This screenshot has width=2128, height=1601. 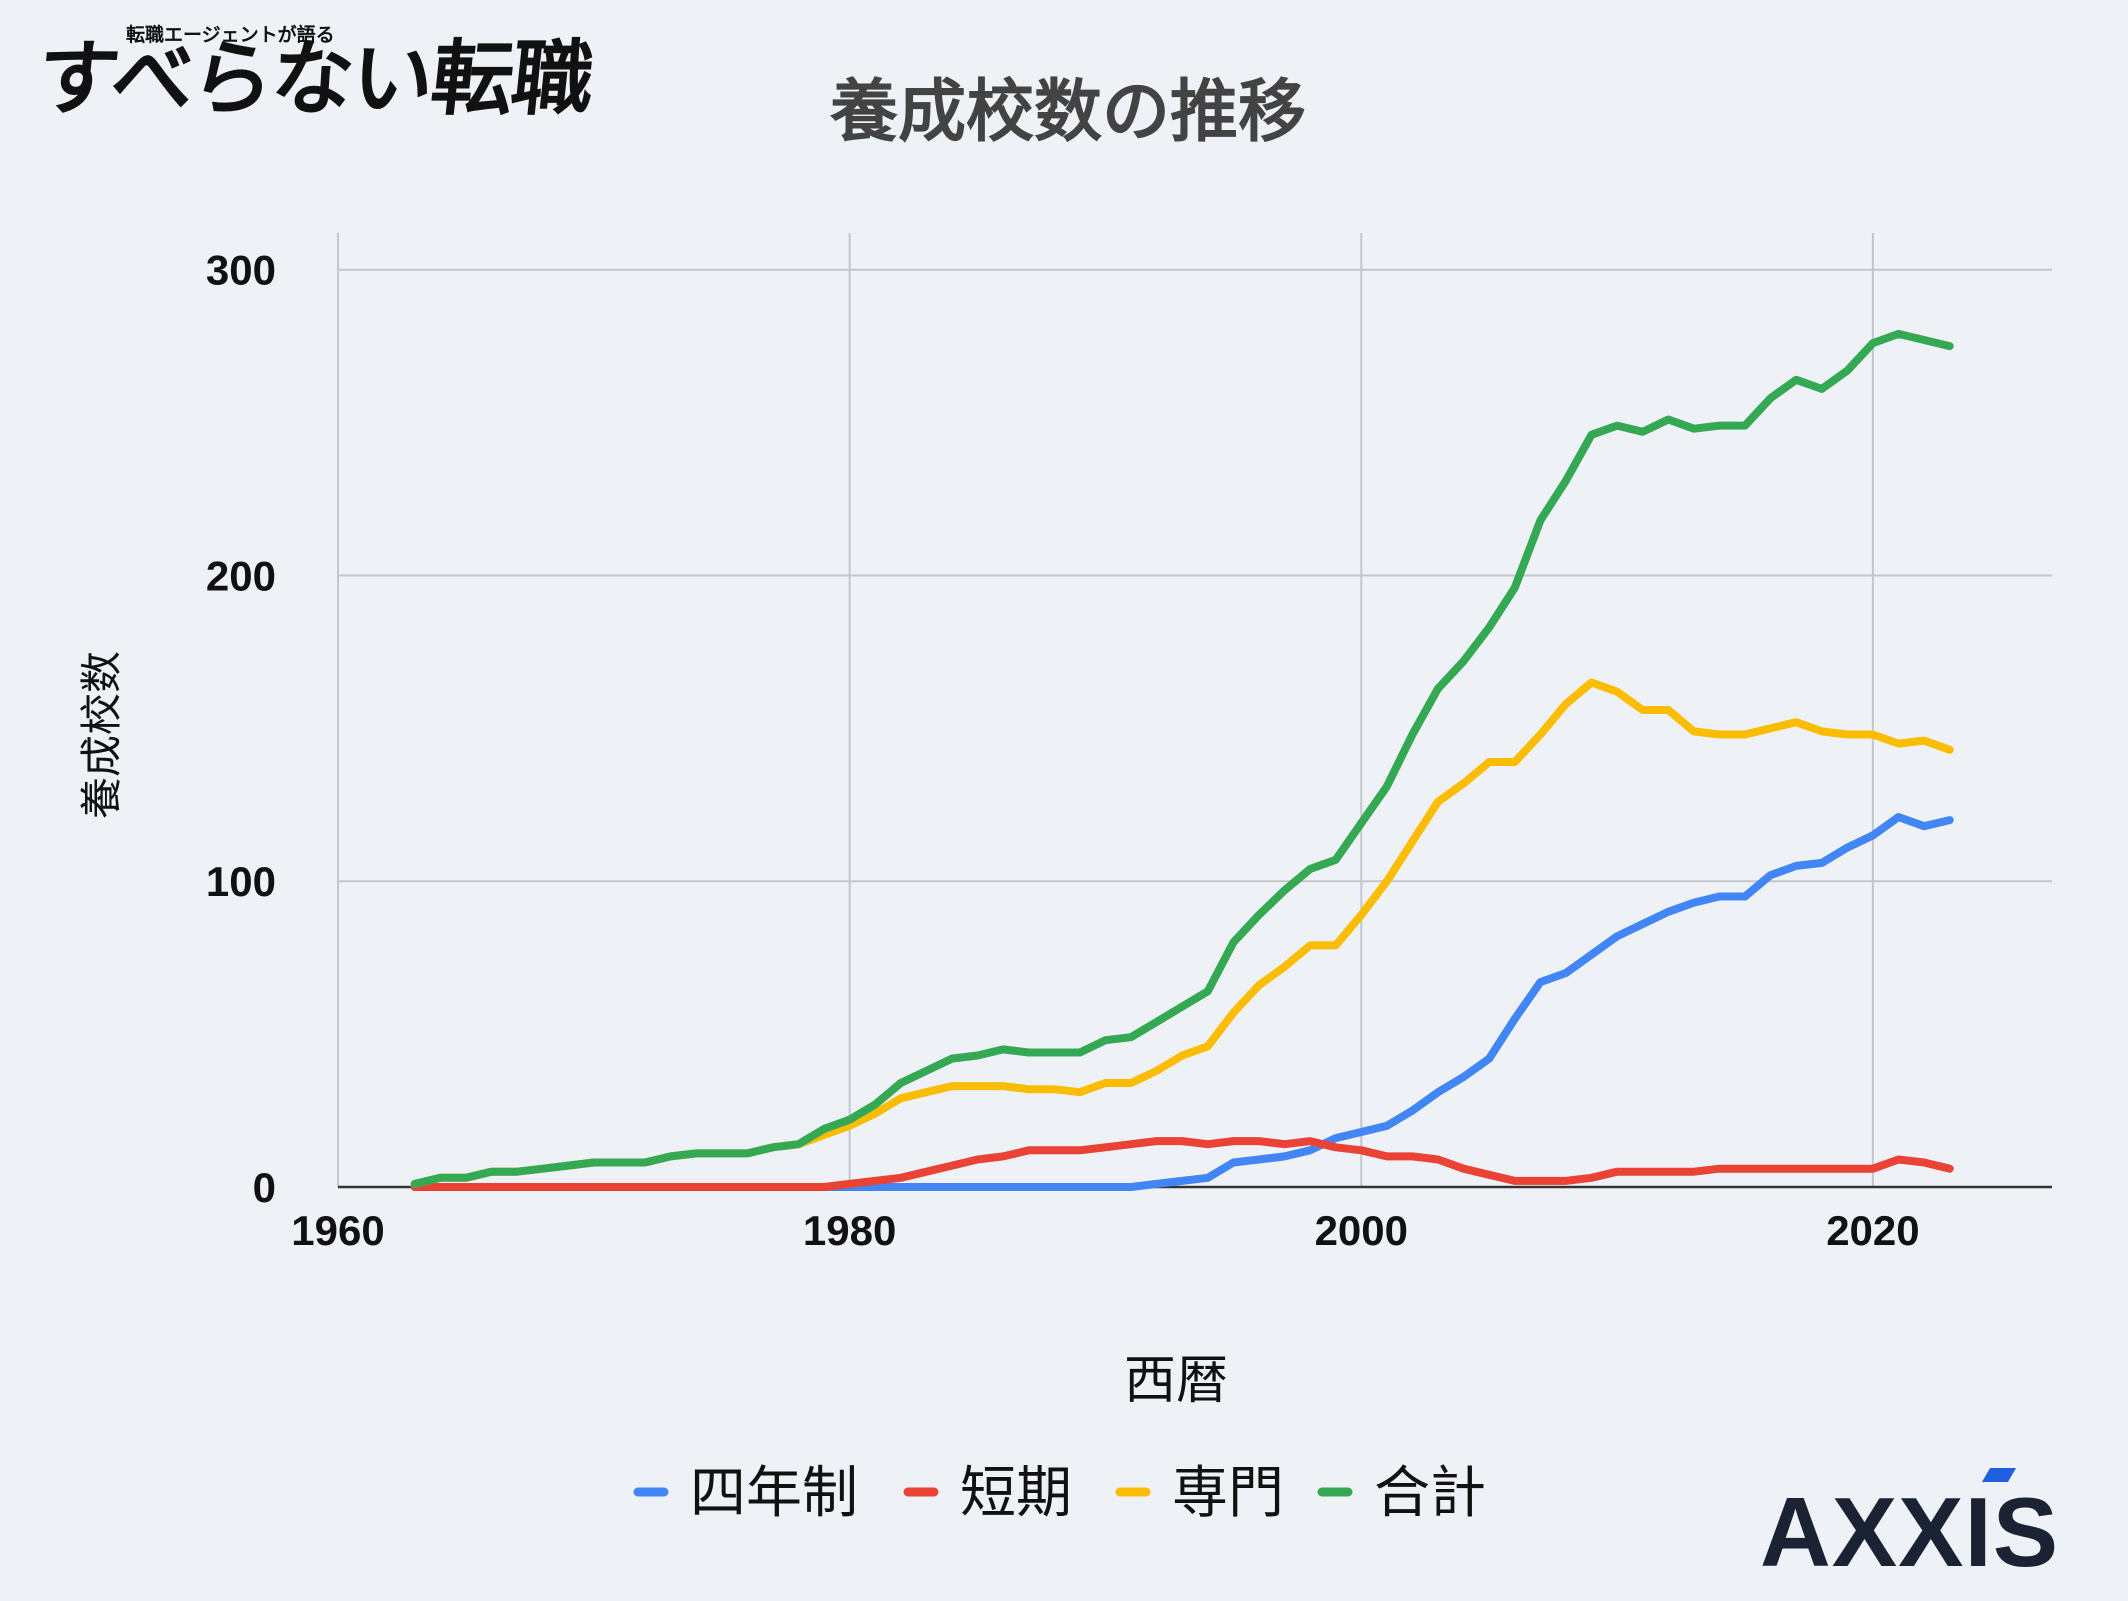 I want to click on axxis-logo: AXXIS, so click(x=1920, y=1527).